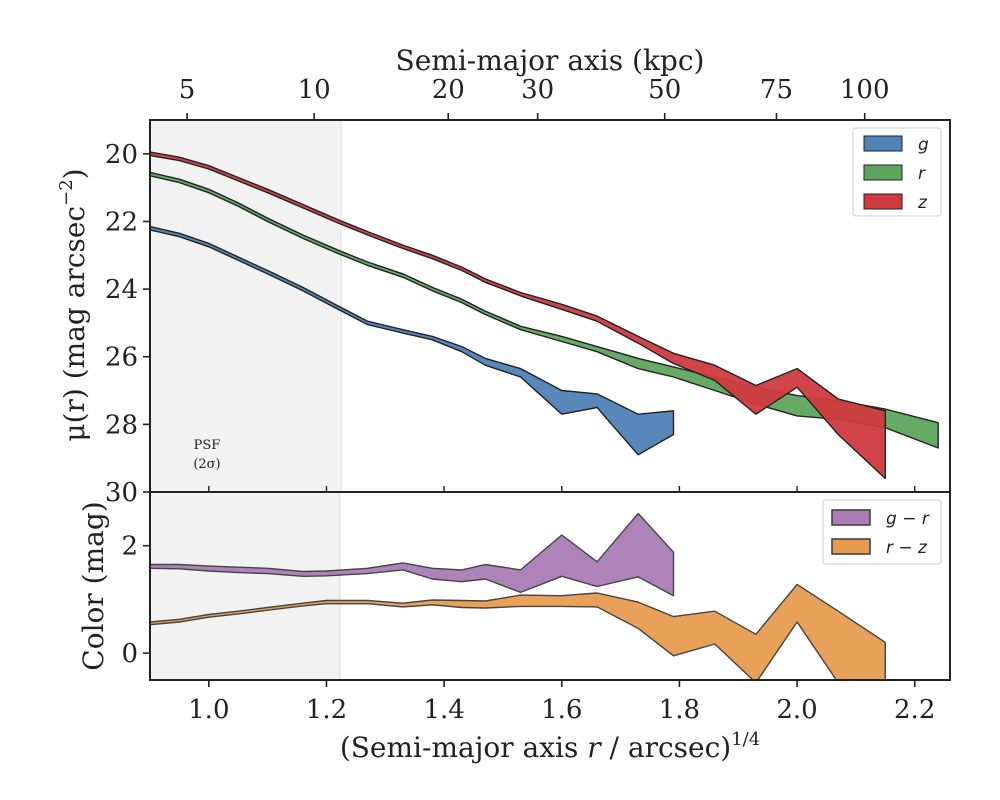 This screenshot has height=800, width=1000. I want to click on x-tick-label: 1.6, so click(561, 710).